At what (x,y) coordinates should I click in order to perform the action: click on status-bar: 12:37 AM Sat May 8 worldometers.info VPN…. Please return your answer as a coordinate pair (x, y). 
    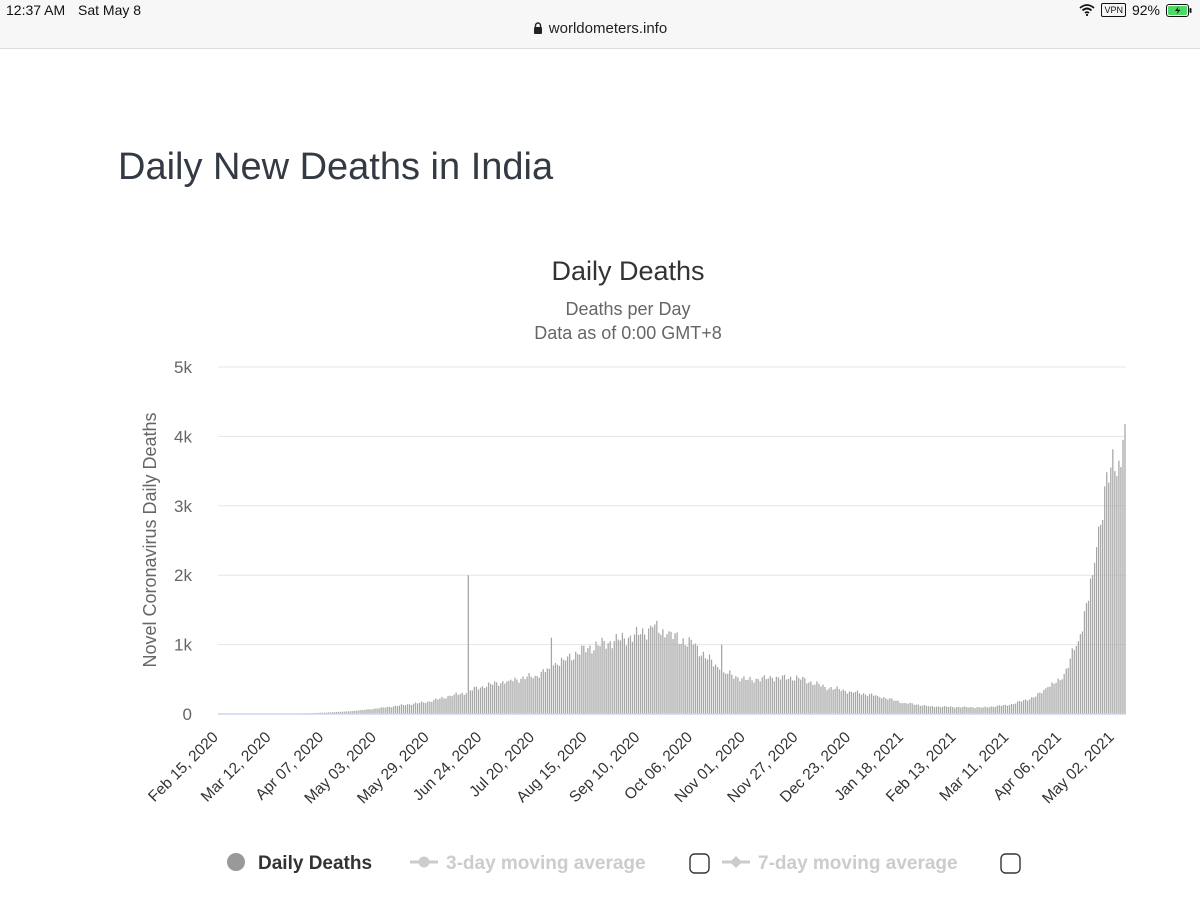
    Looking at the image, I should click on (600, 24).